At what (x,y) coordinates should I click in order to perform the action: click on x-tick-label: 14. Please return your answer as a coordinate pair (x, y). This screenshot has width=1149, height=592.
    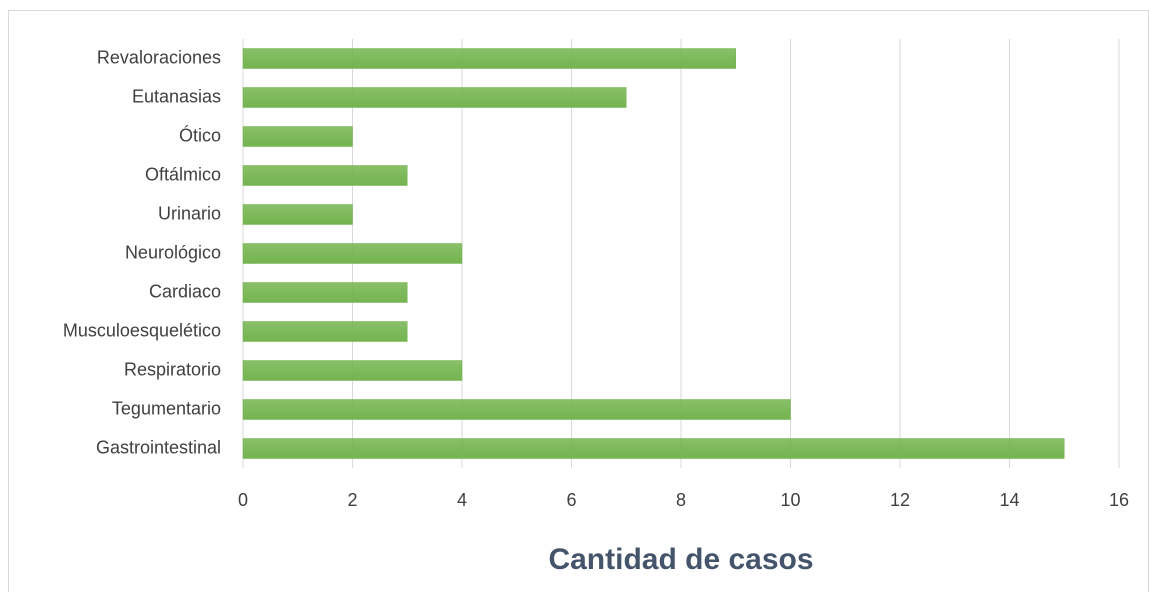
    Looking at the image, I should click on (1009, 500).